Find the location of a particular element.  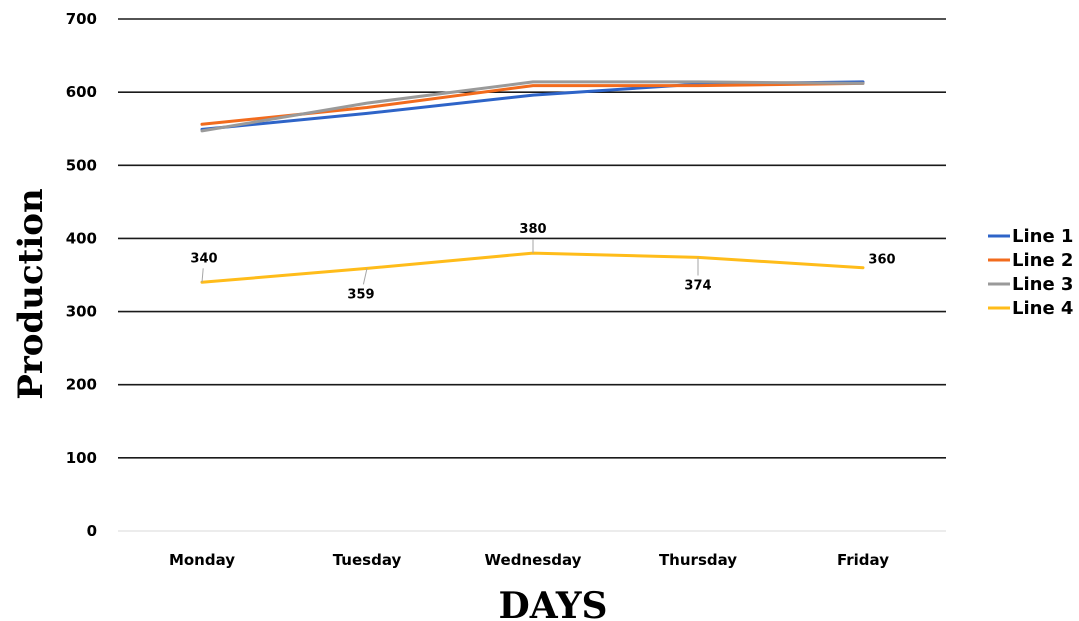

y-axis-title: Production is located at coordinates (31, 293).